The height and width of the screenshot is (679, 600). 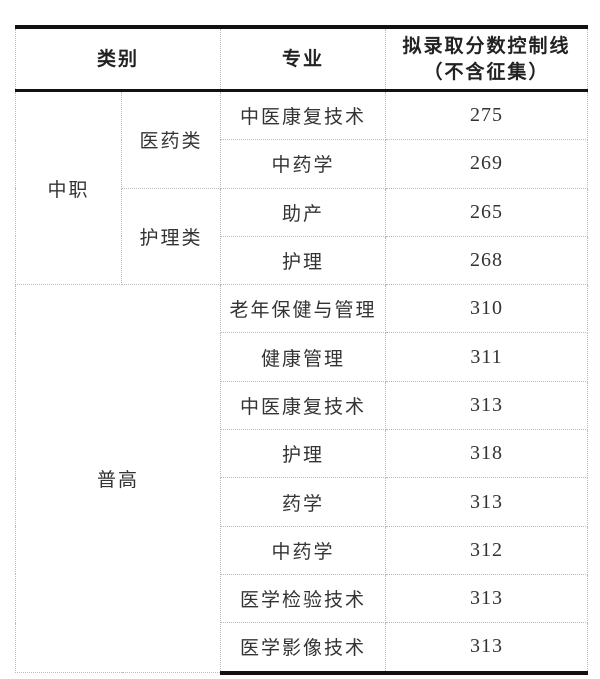 I want to click on table-row: 护理 268, so click(x=302, y=260).